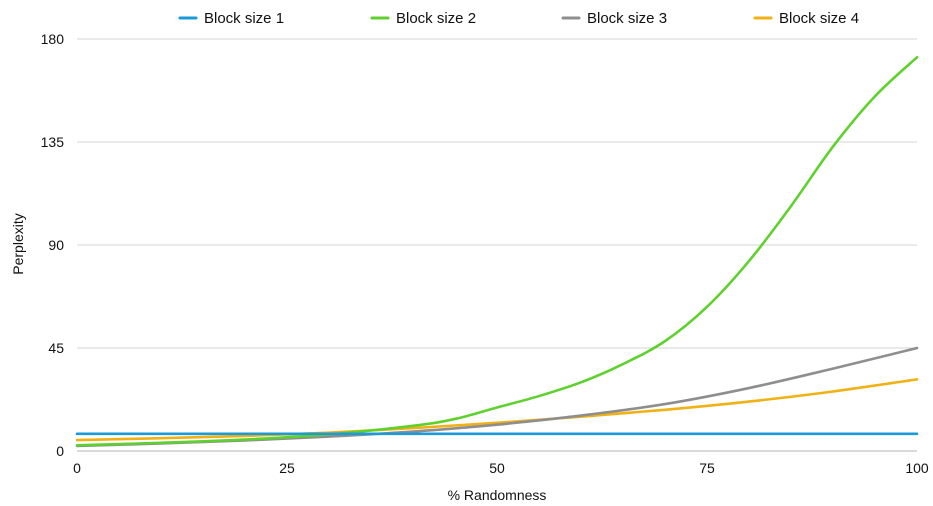 The height and width of the screenshot is (506, 933). What do you see at coordinates (77, 468) in the screenshot?
I see `x-tick-label: 0` at bounding box center [77, 468].